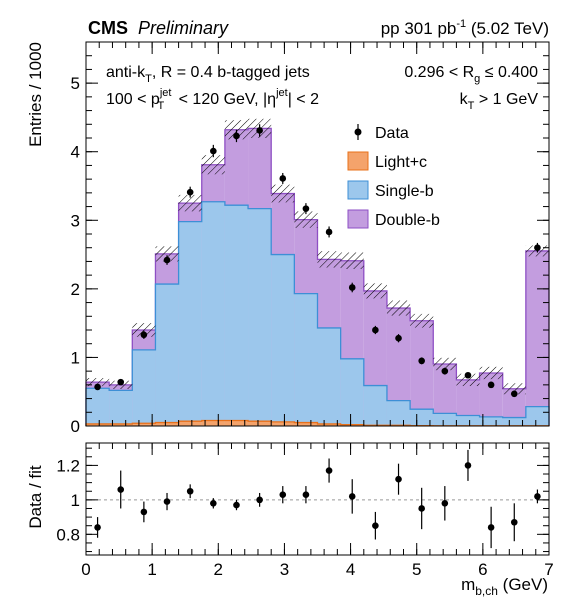  Describe the element at coordinates (471, 74) in the screenshot. I see `annotation-rg: 0.296 < Rg ≤ 0.400` at that location.